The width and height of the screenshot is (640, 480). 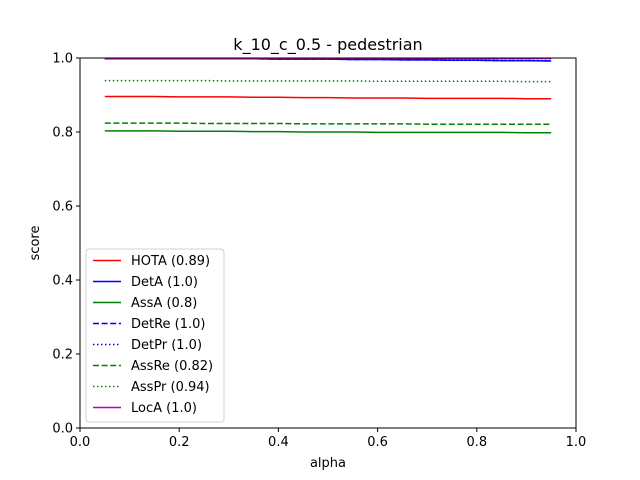 I want to click on legend-label-5: AssRe (0.82), so click(x=172, y=366).